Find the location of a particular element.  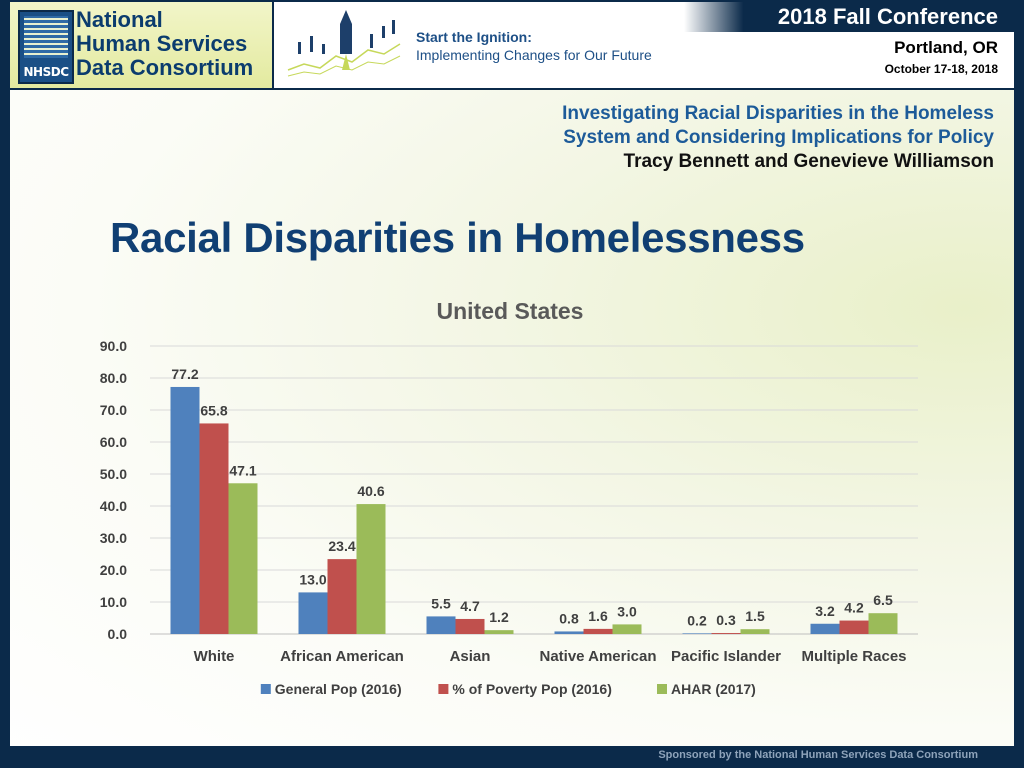

data-label: 77.2 is located at coordinates (184, 374).